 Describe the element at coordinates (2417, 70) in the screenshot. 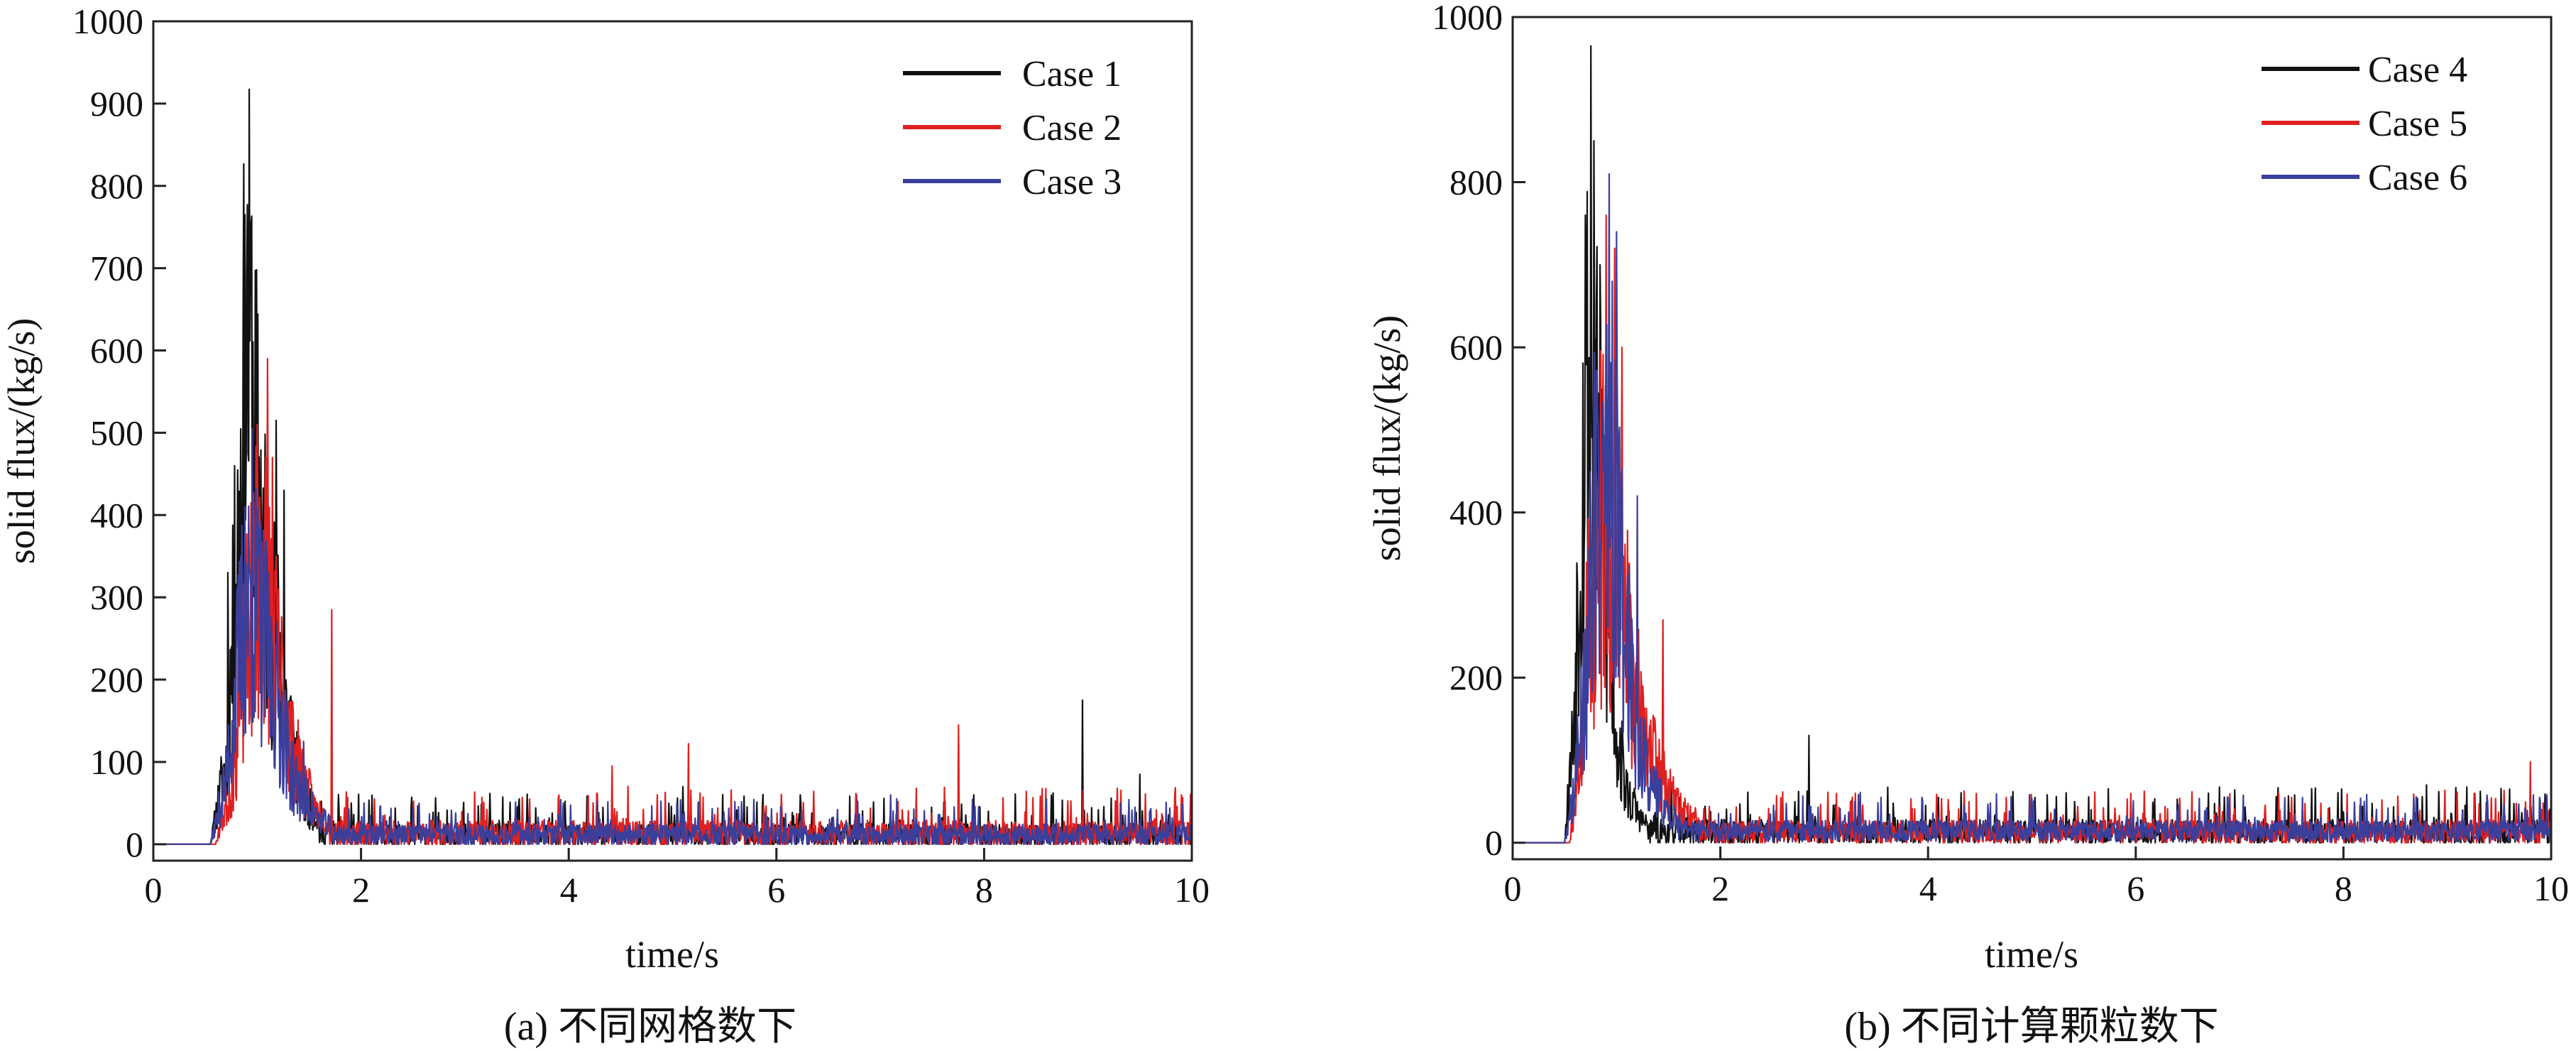

I see `legend-label: Case 4` at that location.